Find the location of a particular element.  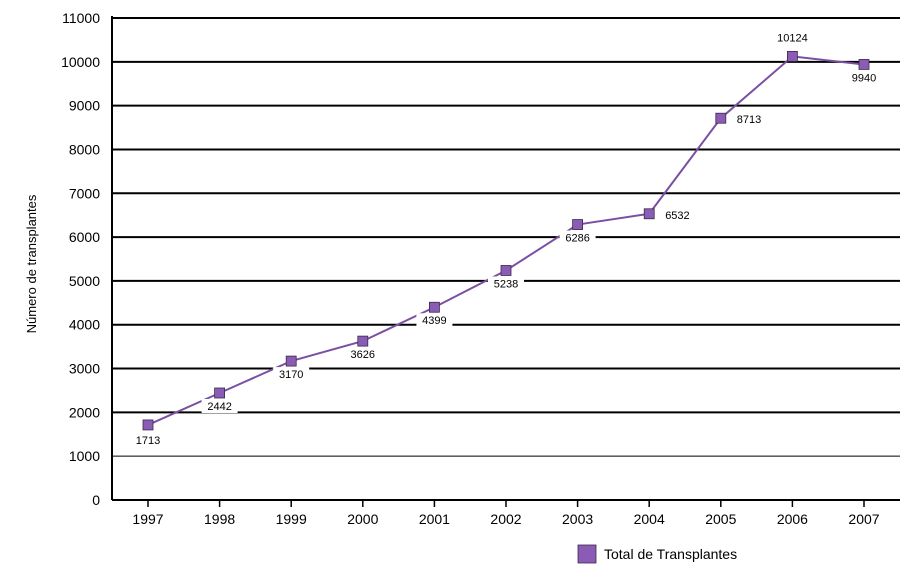

data-label: 9940 is located at coordinates (864, 78).